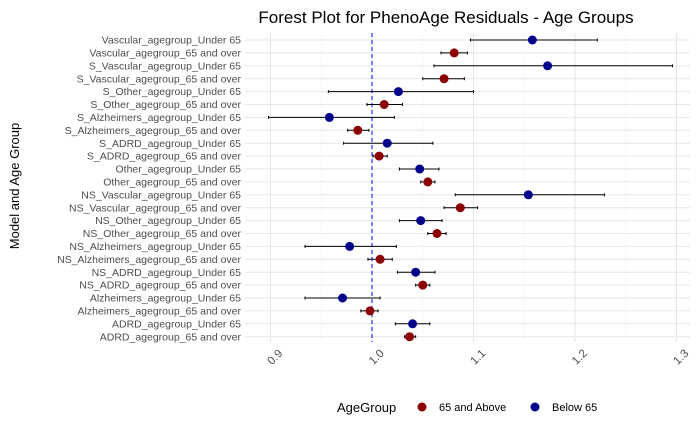  What do you see at coordinates (162, 234) in the screenshot?
I see `y-tick-label: NS_Other_agegroup_65 and over` at bounding box center [162, 234].